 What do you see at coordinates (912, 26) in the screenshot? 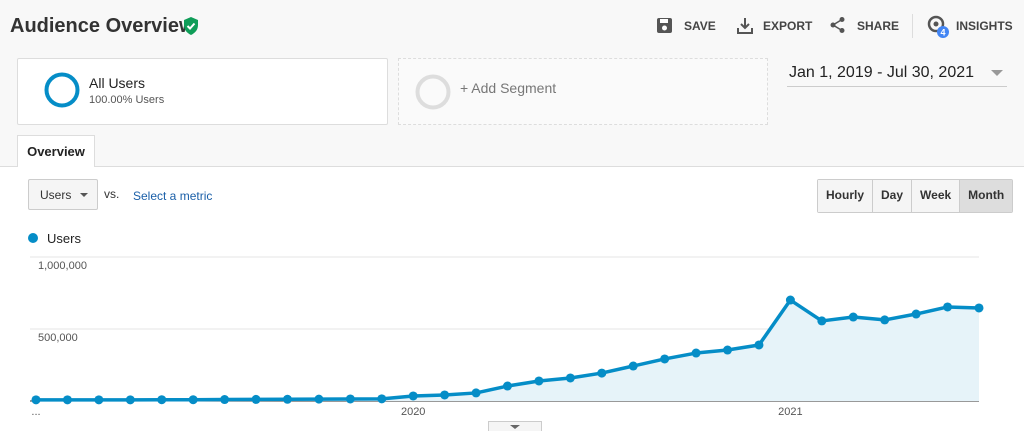
I see `divider` at bounding box center [912, 26].